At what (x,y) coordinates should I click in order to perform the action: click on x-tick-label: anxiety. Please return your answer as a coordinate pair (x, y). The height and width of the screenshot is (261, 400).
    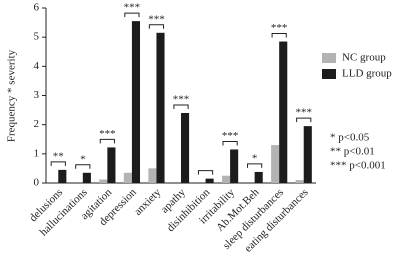
    Looking at the image, I should click on (148, 202).